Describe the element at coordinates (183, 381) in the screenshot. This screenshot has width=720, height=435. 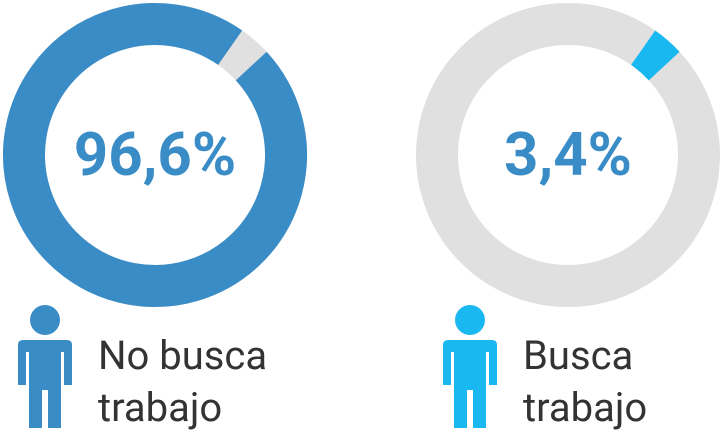
I see `category-label: No busca trabajo` at that location.